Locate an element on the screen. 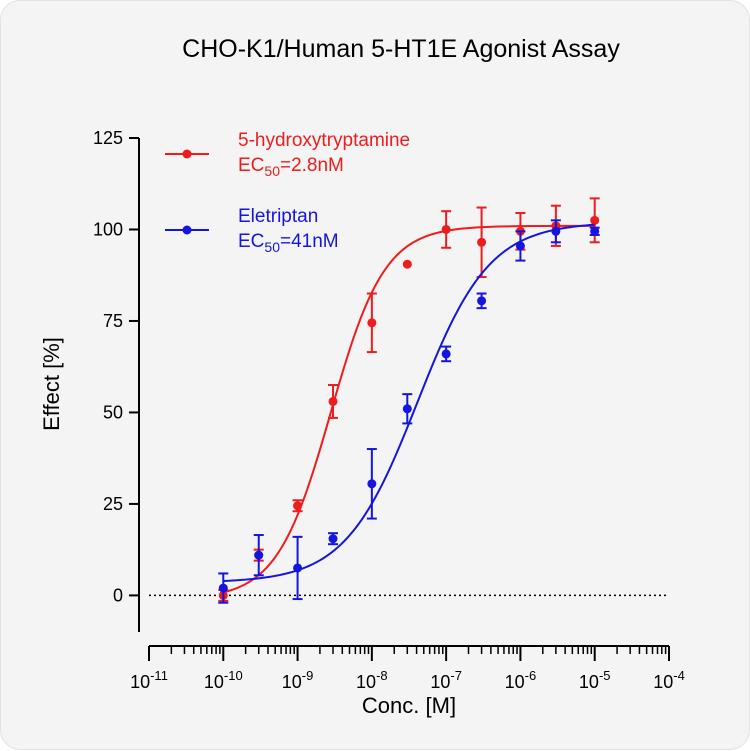 The height and width of the screenshot is (751, 750). legend-item-0: 5-hydroxytryptamine EC50=2.8nM is located at coordinates (287, 154).